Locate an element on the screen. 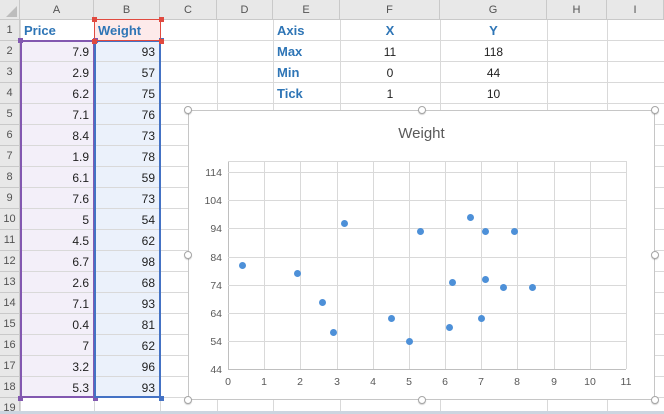 The width and height of the screenshot is (664, 414). cell-price-value: 6.1 is located at coordinates (80, 177).